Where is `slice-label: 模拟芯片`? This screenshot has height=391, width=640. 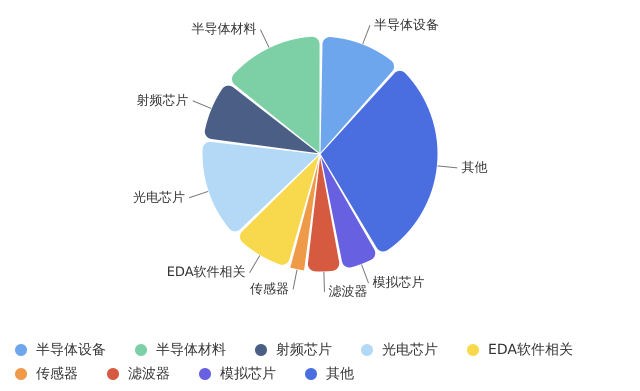 slice-label: 模拟芯片 is located at coordinates (398, 283).